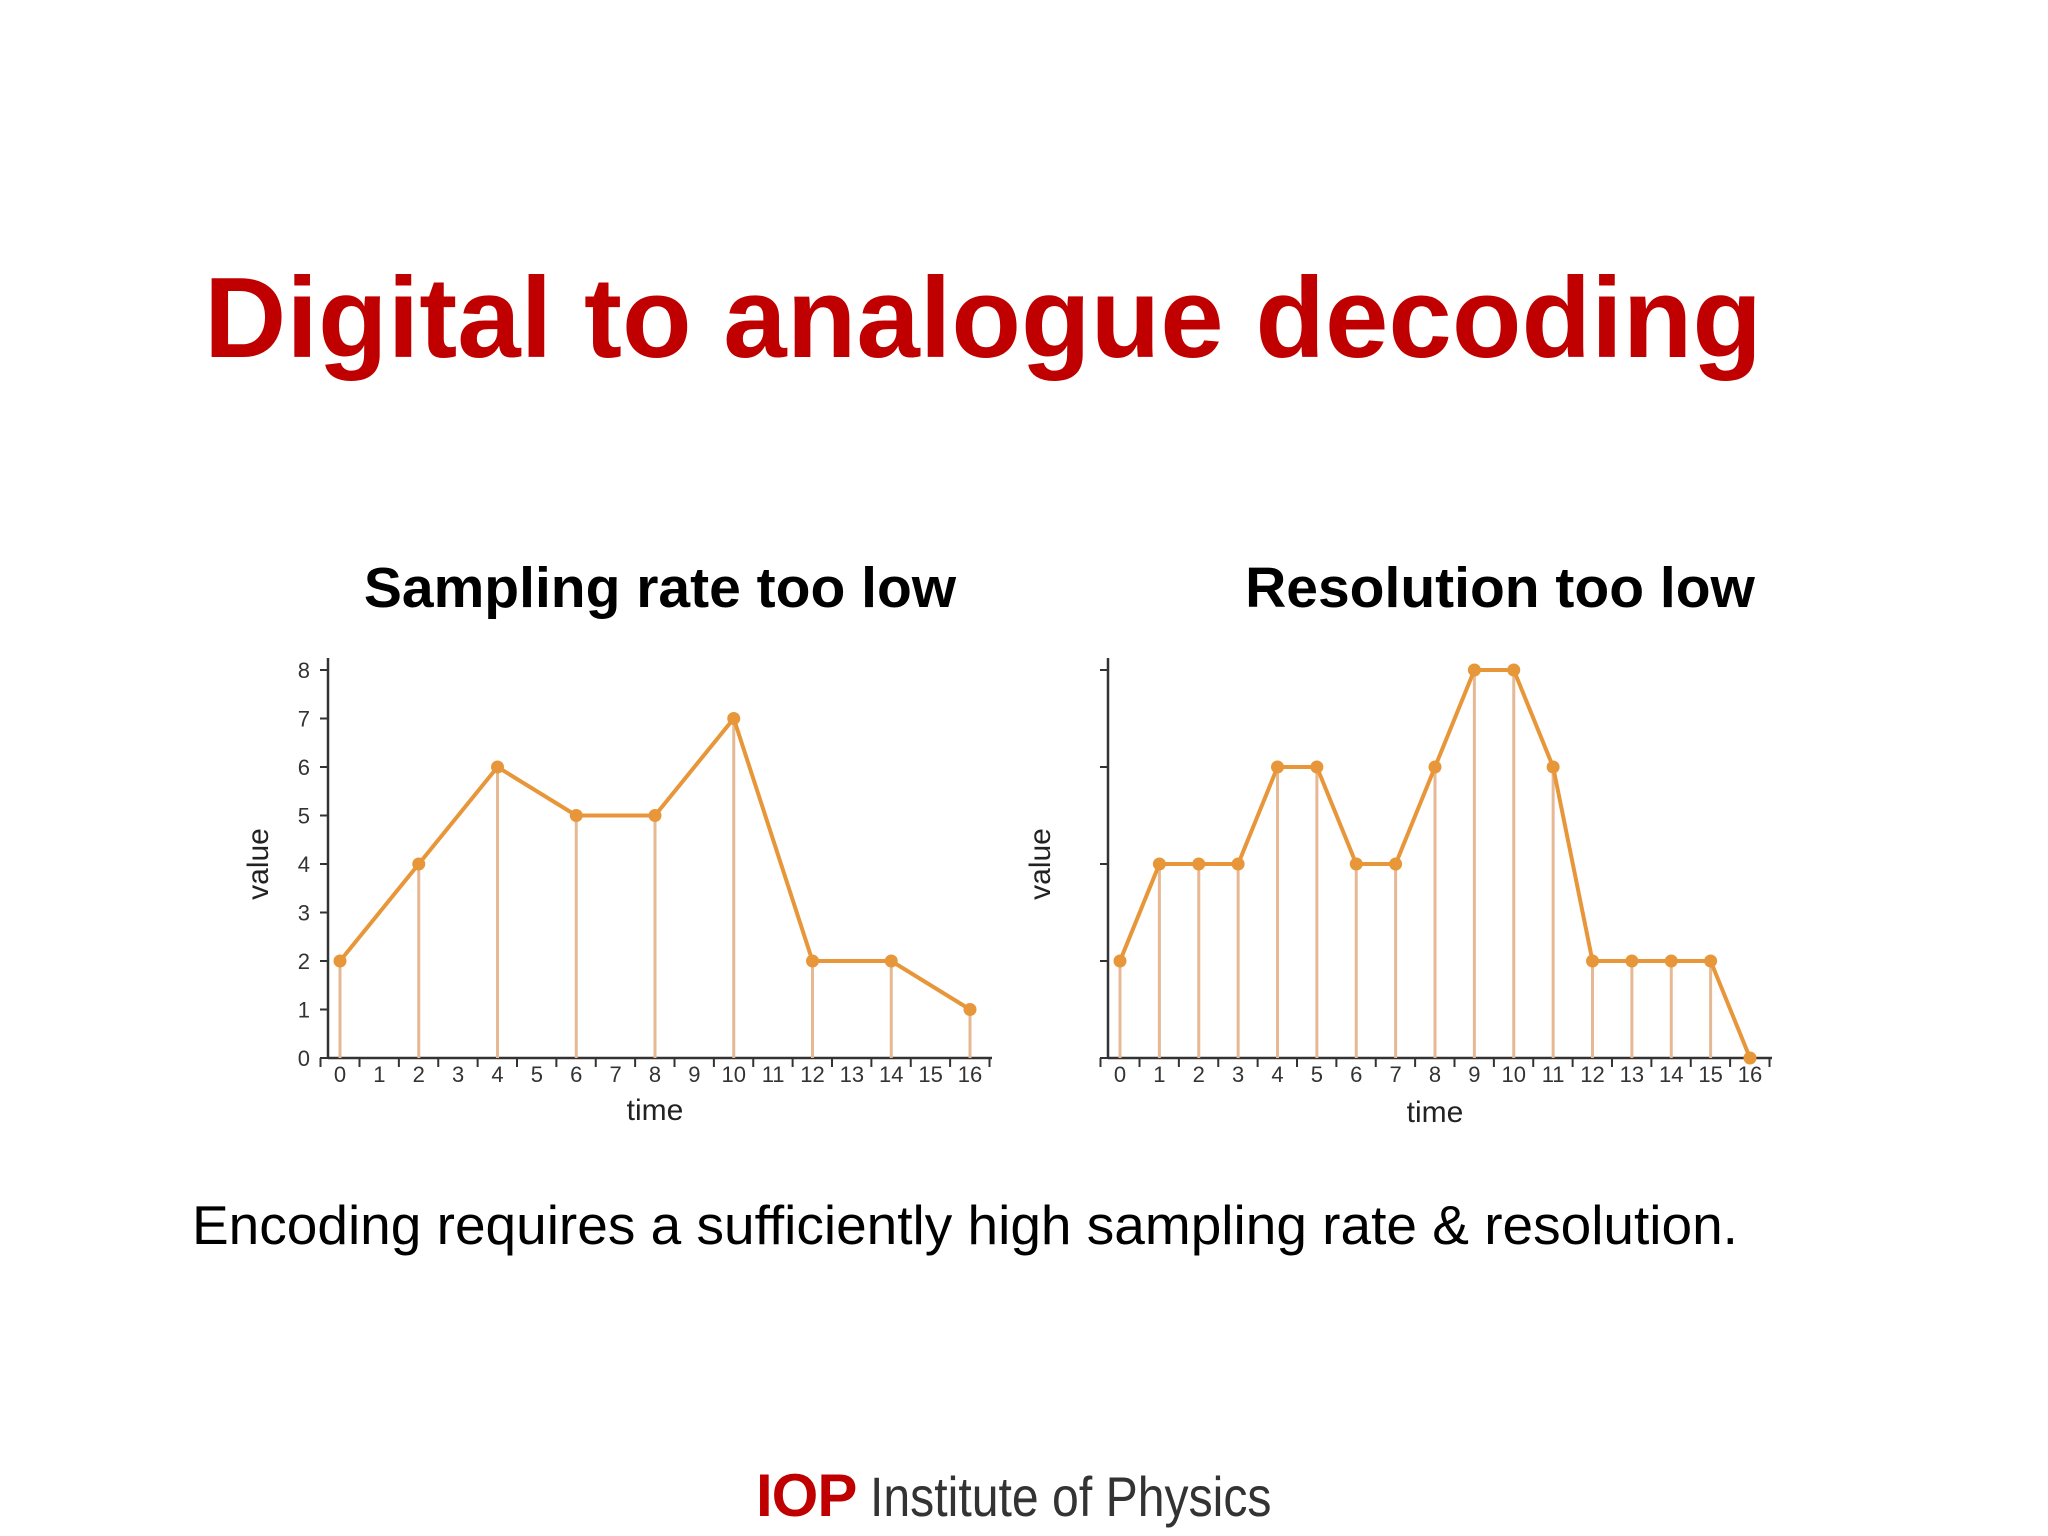 Image resolution: width=2048 pixels, height=1536 pixels. What do you see at coordinates (304, 719) in the screenshot?
I see `y-tick-label: 7` at bounding box center [304, 719].